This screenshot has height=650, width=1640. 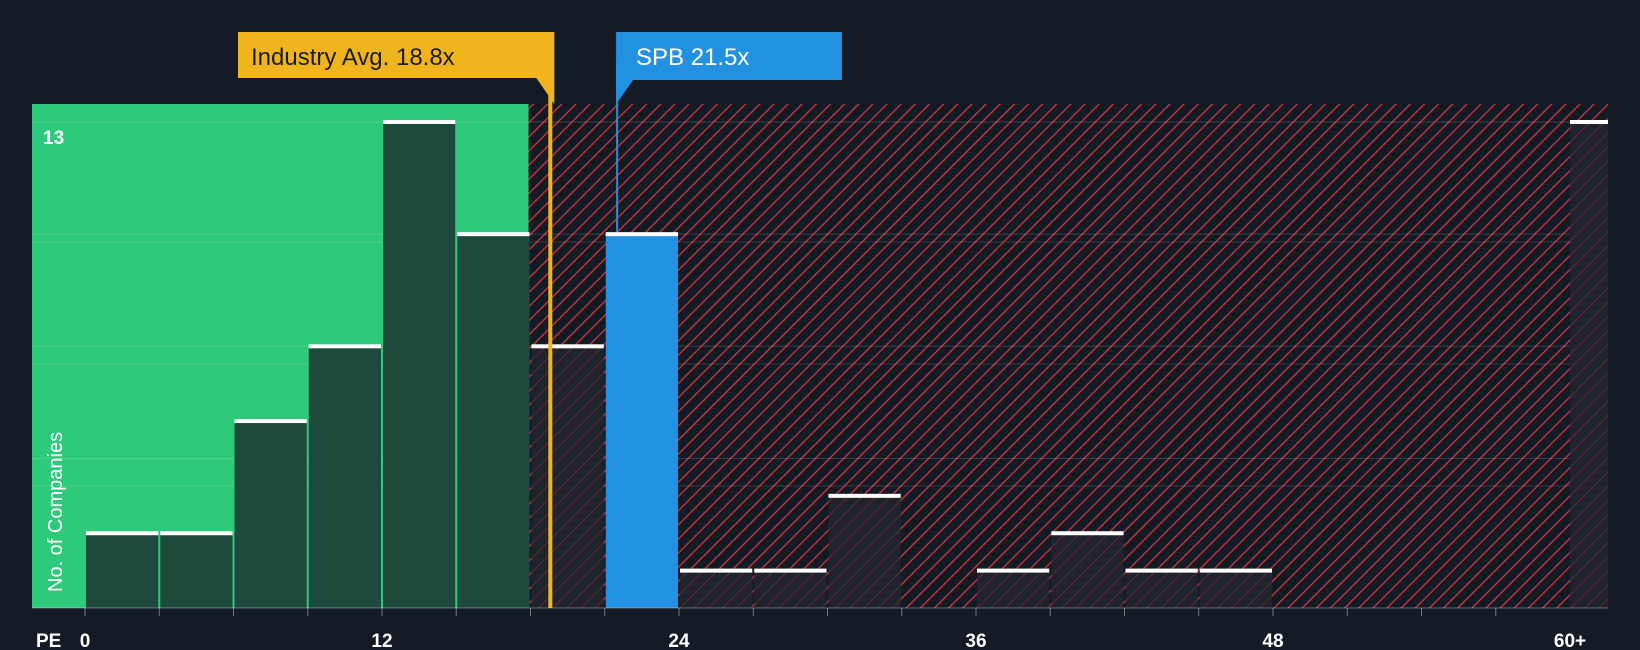 I want to click on x-tick-label: 0, so click(x=85, y=640).